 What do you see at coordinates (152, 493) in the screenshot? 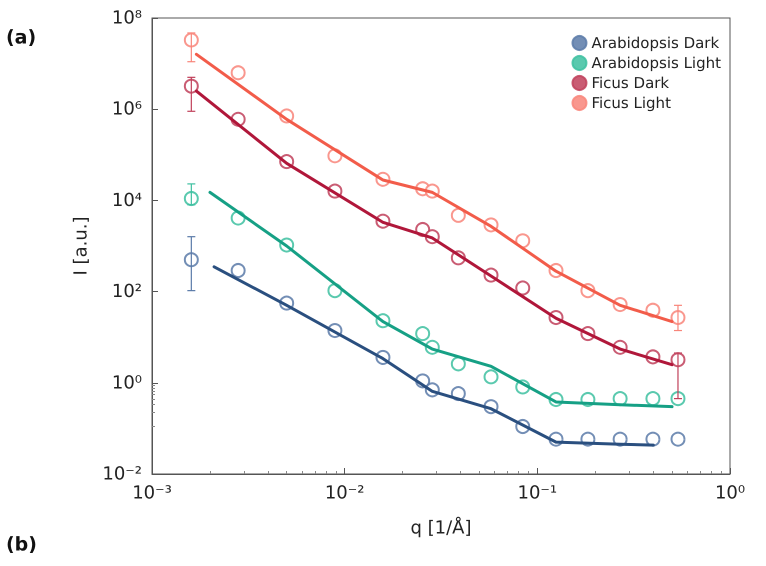
I see `x-tick-label: 10⁻³` at bounding box center [152, 493].